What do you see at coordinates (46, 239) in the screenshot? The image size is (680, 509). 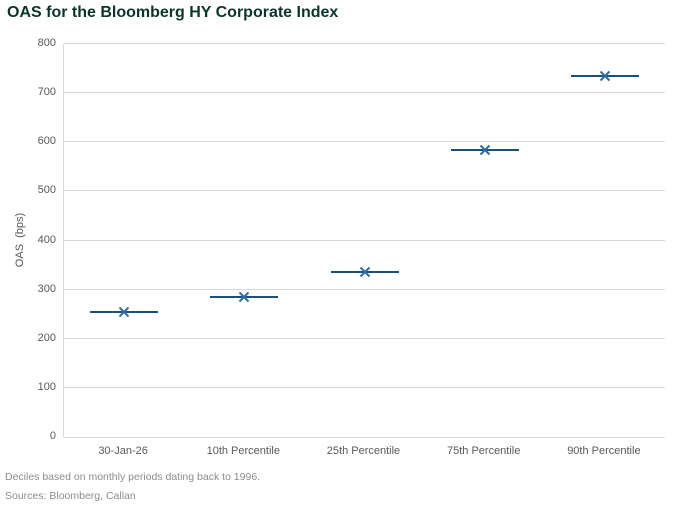 I see `y-tick-label: 400` at bounding box center [46, 239].